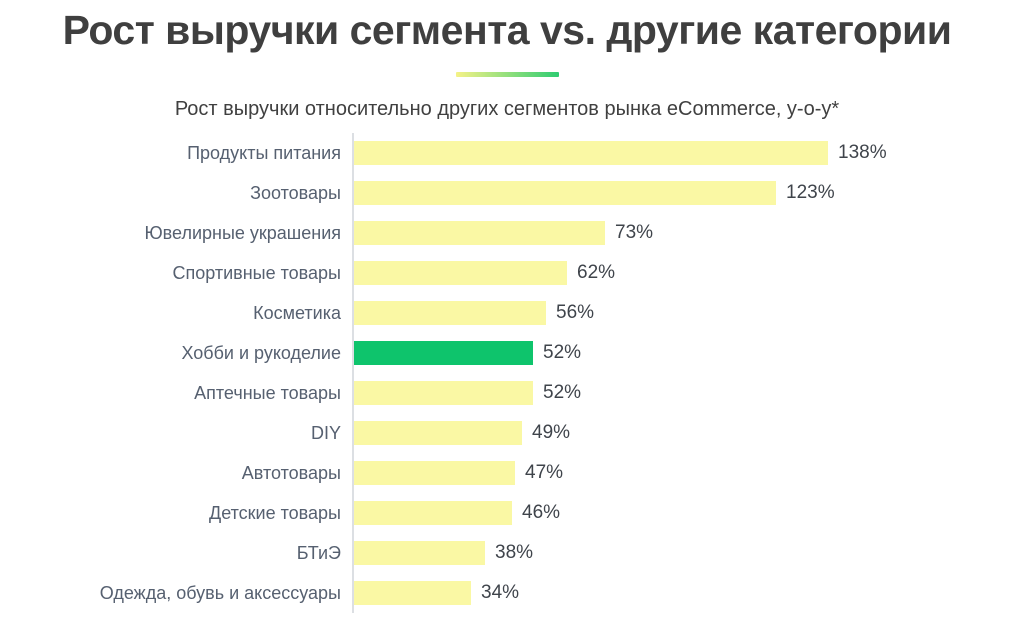 This screenshot has height=622, width=1014. Describe the element at coordinates (683, 593) in the screenshot. I see `bar-track: 34%` at that location.